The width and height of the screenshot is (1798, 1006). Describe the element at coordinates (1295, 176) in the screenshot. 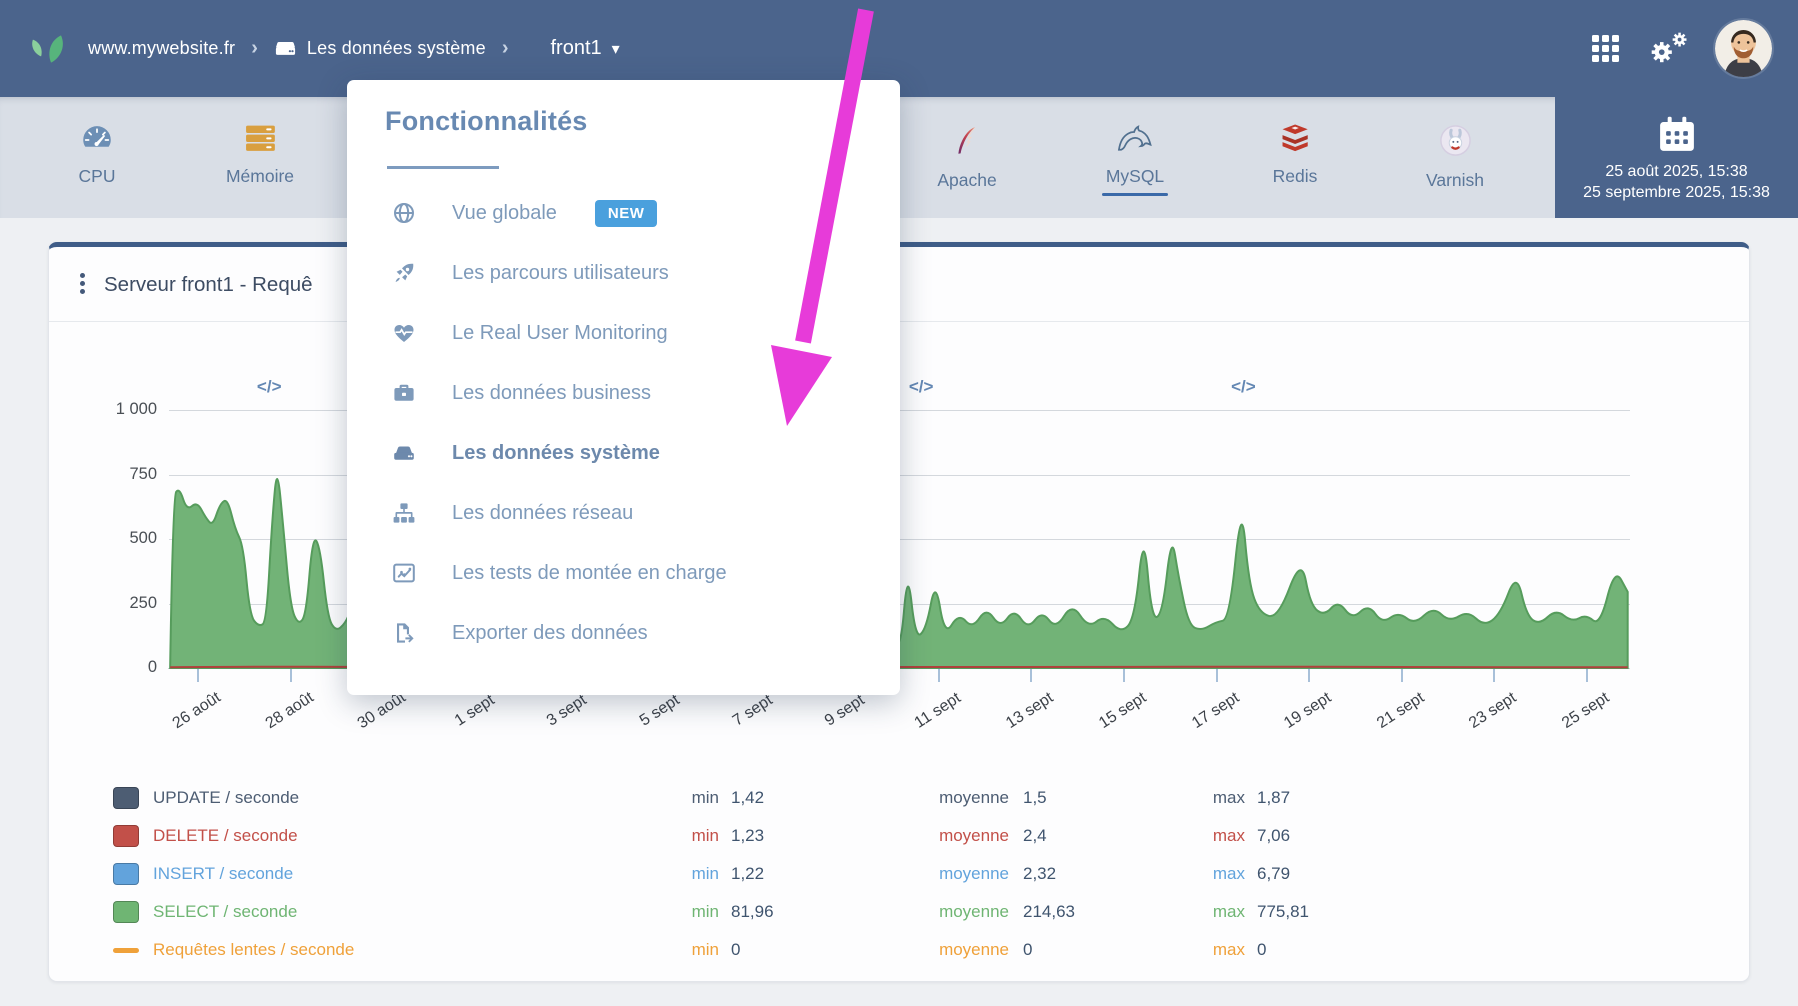

I see `tab-label: Redis` at that location.